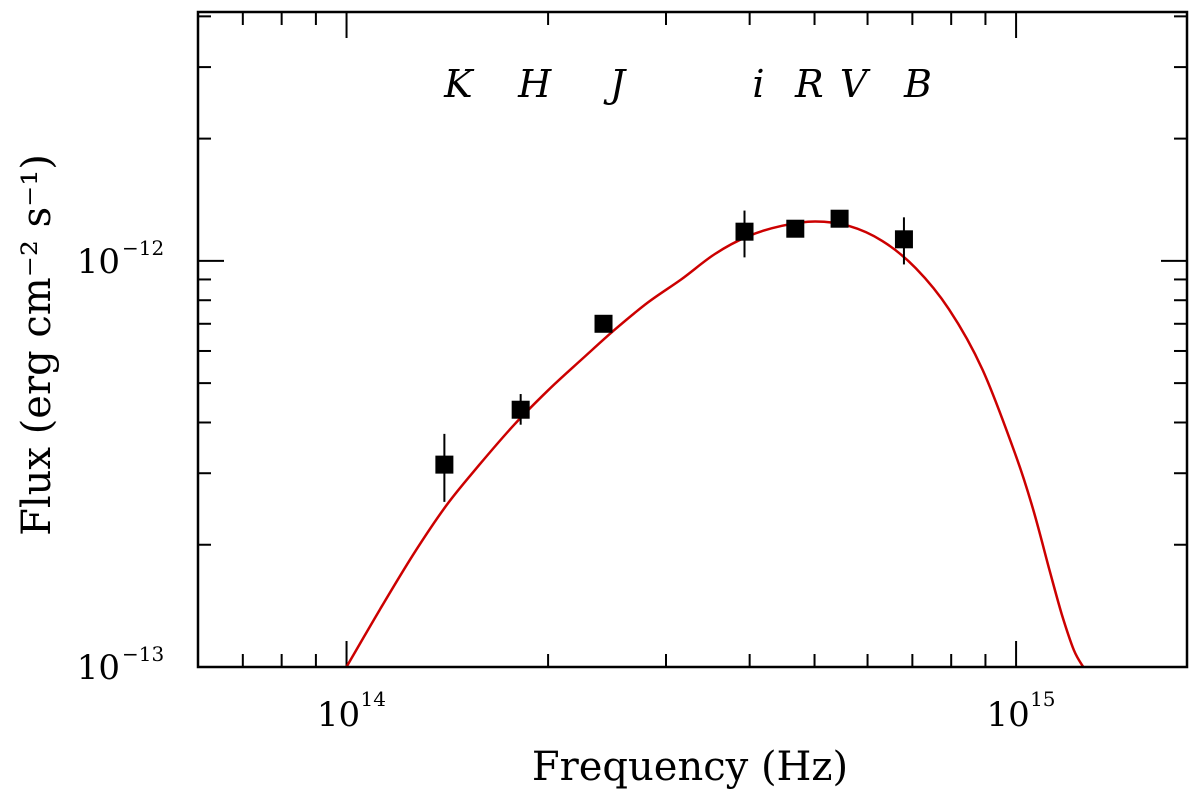 This screenshot has width=1200, height=797. I want to click on band-label-K: K, so click(459, 84).